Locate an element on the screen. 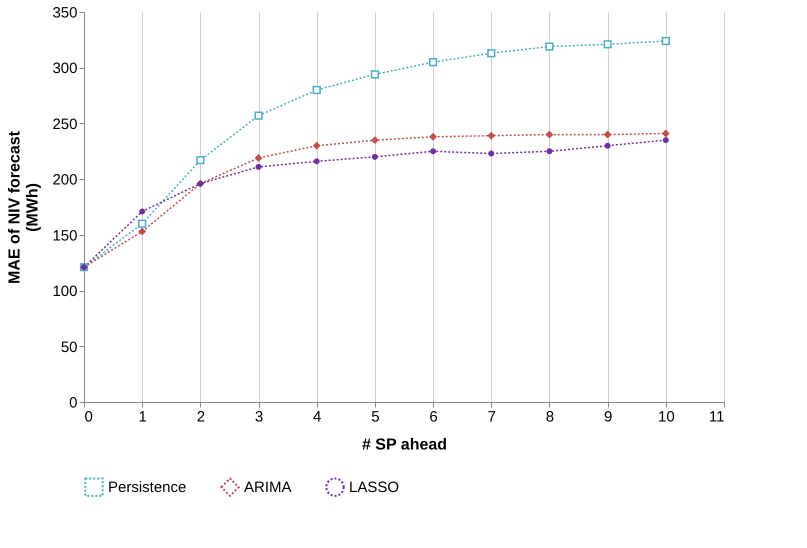 The height and width of the screenshot is (548, 807). y-tick-label: 300 is located at coordinates (65, 69).